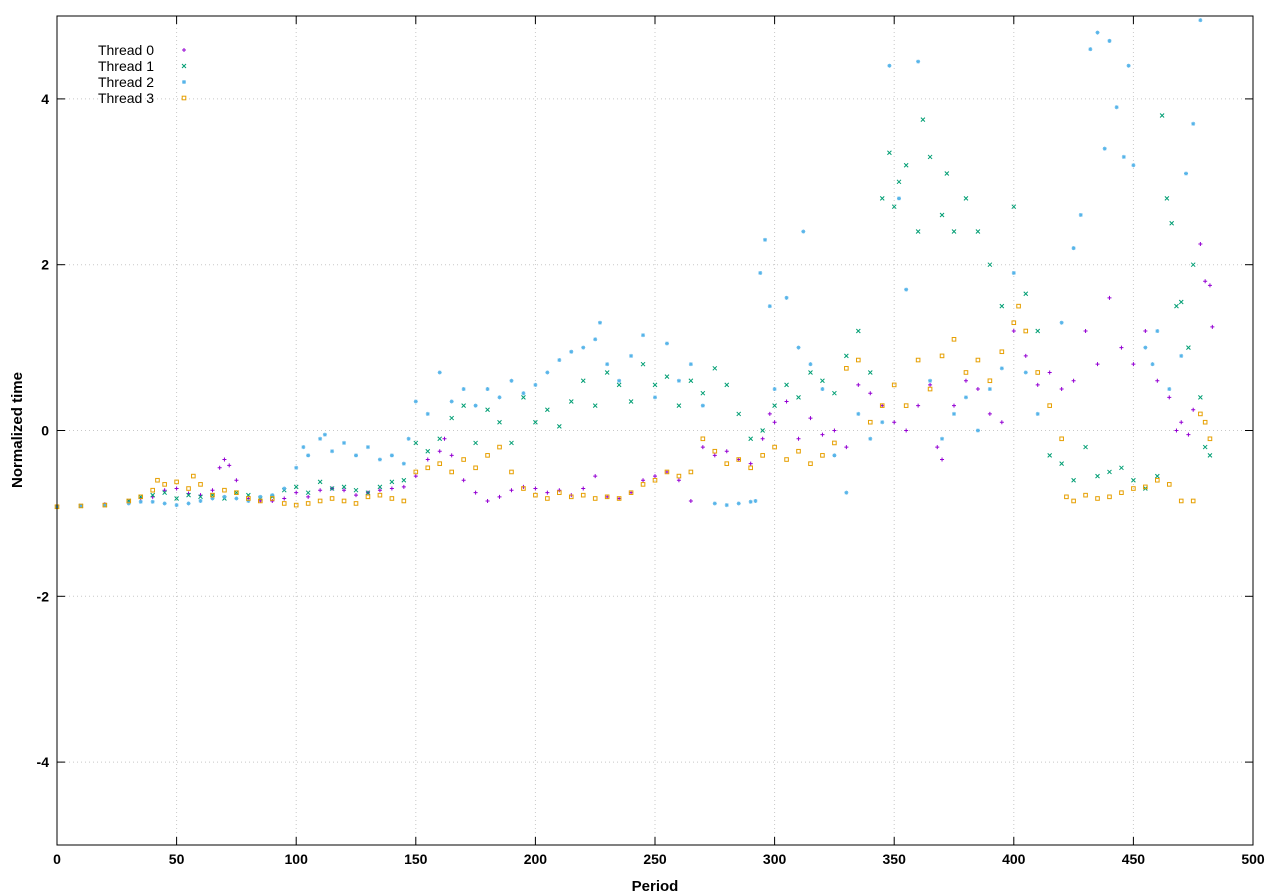  Describe the element at coordinates (45, 431) in the screenshot. I see `y-tick-label: 0` at that location.